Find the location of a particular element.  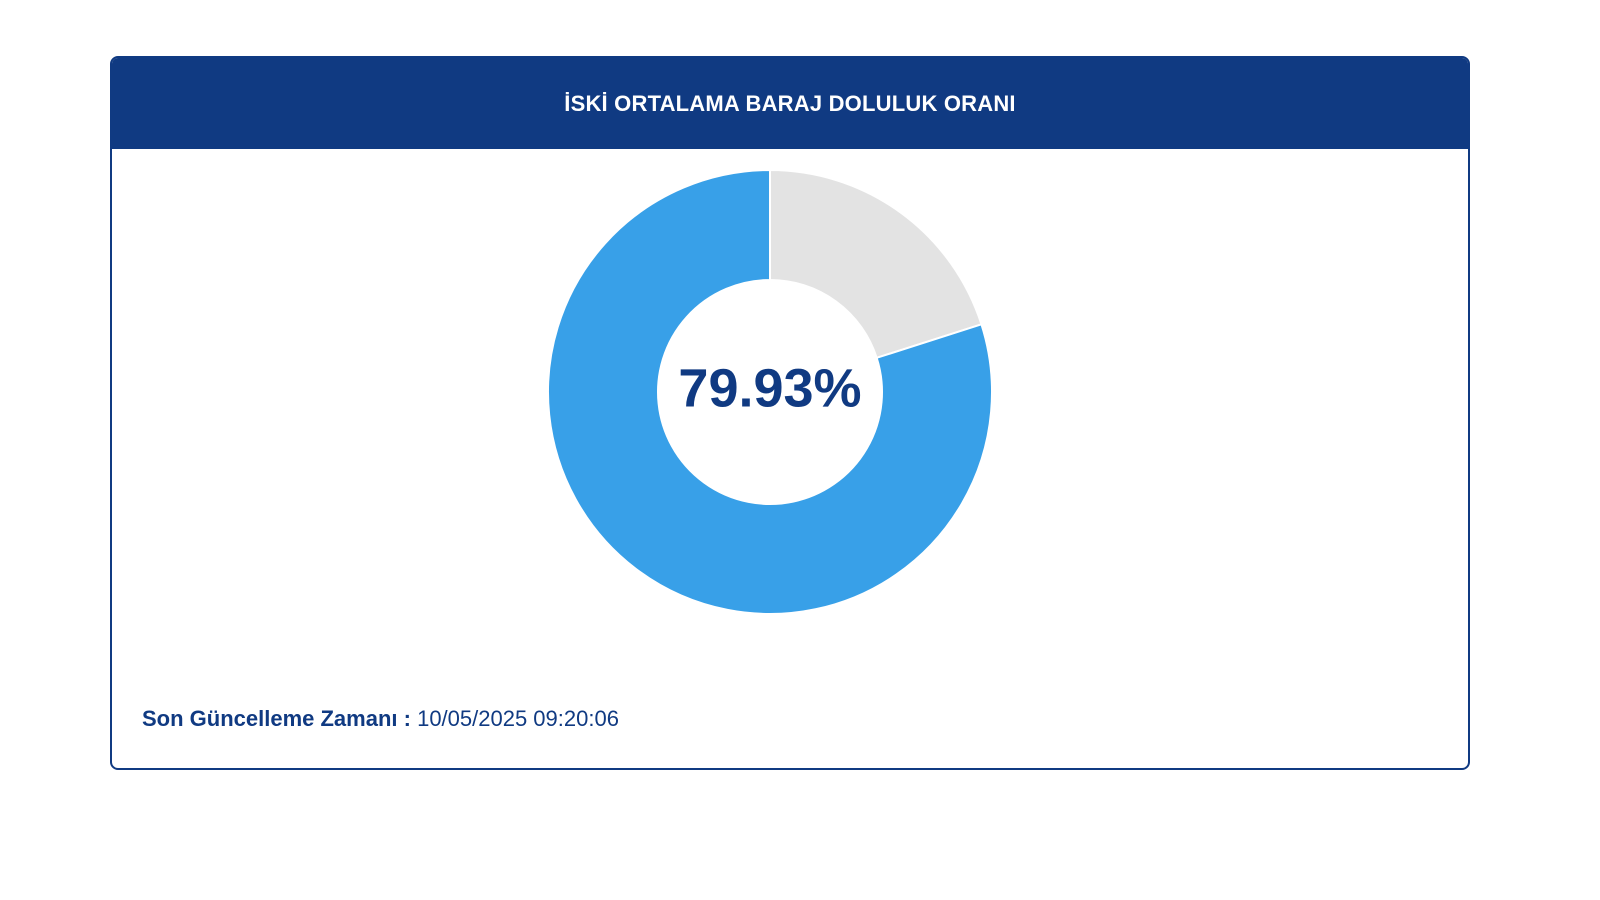

donut-slice-empty is located at coordinates (876, 264).